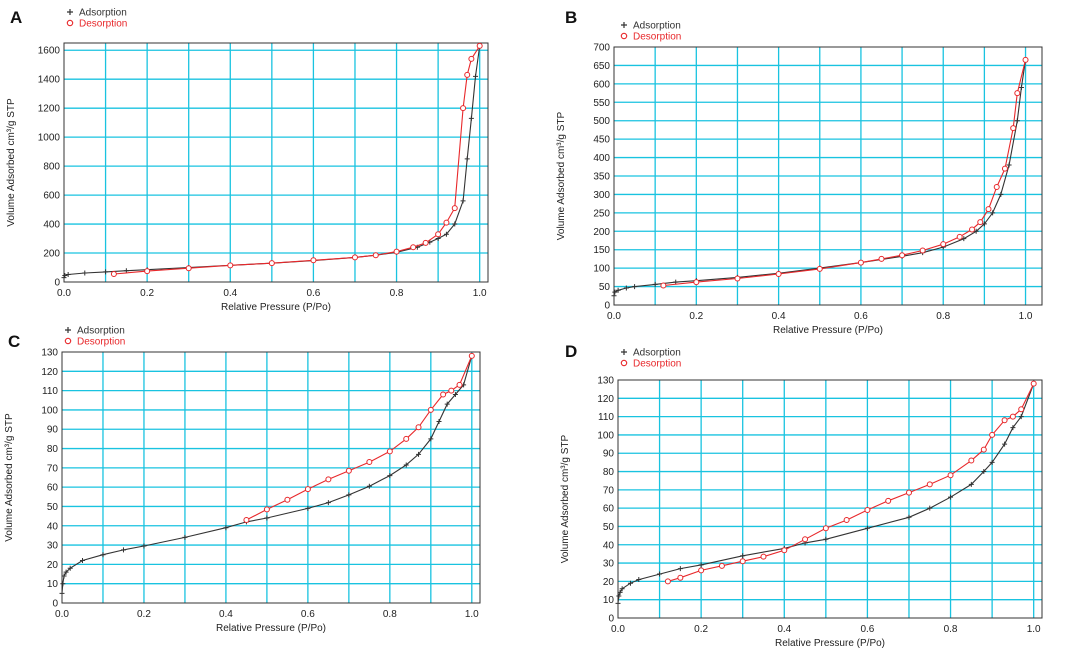  Describe the element at coordinates (601, 195) in the screenshot. I see `y-tick-label: 300` at that location.